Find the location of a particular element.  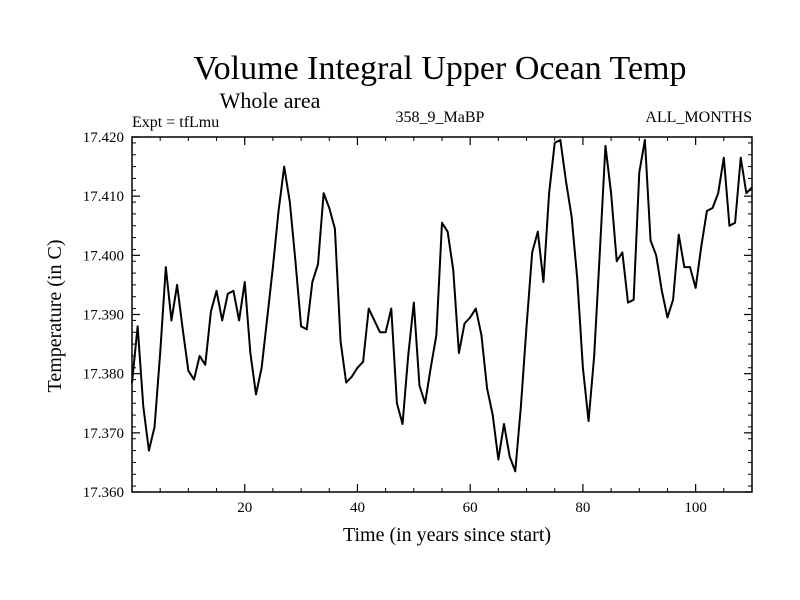

x-tick-label: 40 is located at coordinates (357, 508).